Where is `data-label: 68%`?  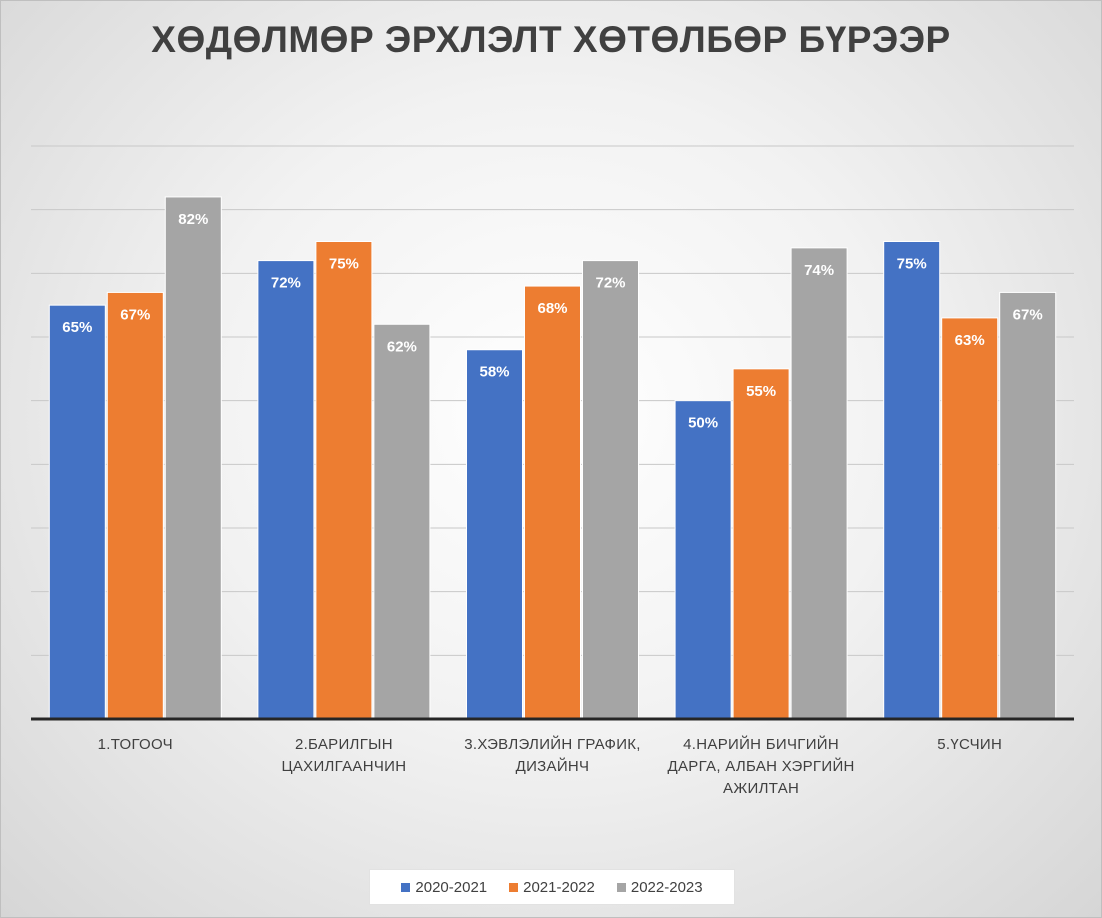
data-label: 68% is located at coordinates (552, 308).